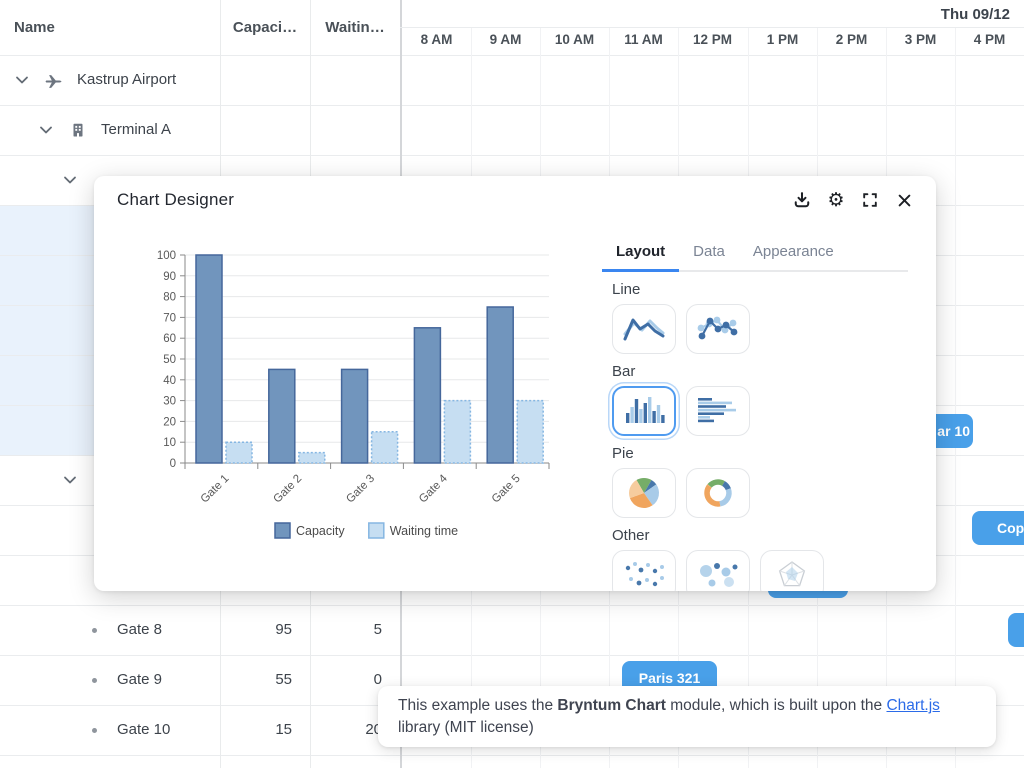 This screenshot has width=1024, height=768. What do you see at coordinates (989, 39) in the screenshot?
I see `hour-label: 4 PM` at bounding box center [989, 39].